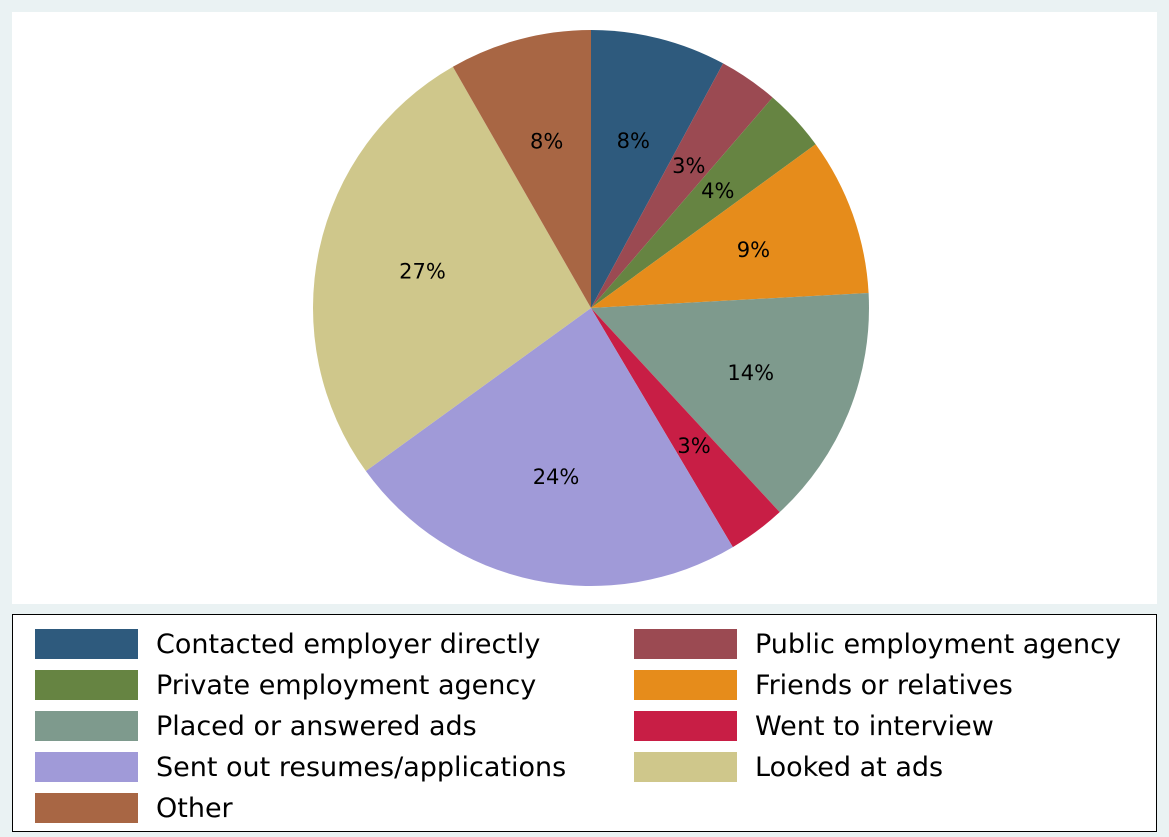 This screenshot has height=837, width=1169. I want to click on slice-value-label-4: 14%, so click(750, 373).